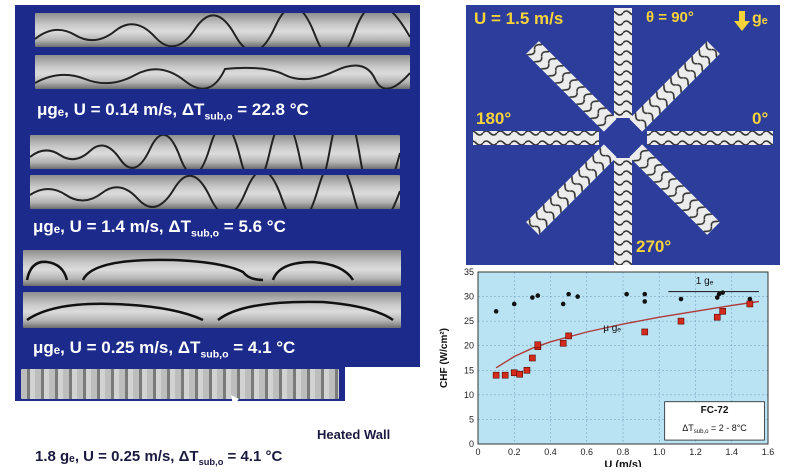 The height and width of the screenshot is (472, 787). I want to click on x-axis-label: U (m/s), so click(623, 463).